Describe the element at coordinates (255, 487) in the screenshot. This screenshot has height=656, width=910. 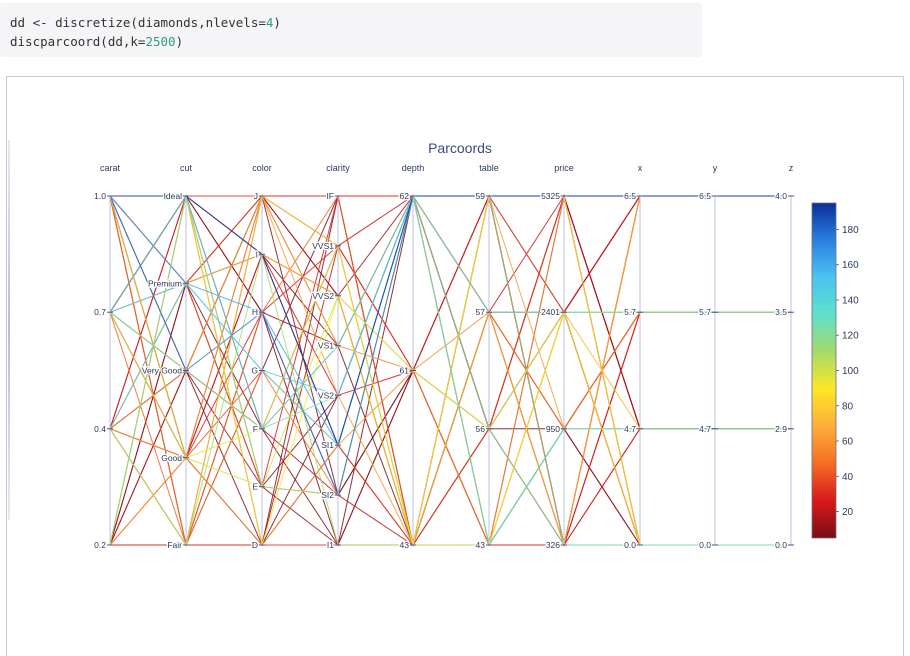
I see `tick-label: E` at that location.